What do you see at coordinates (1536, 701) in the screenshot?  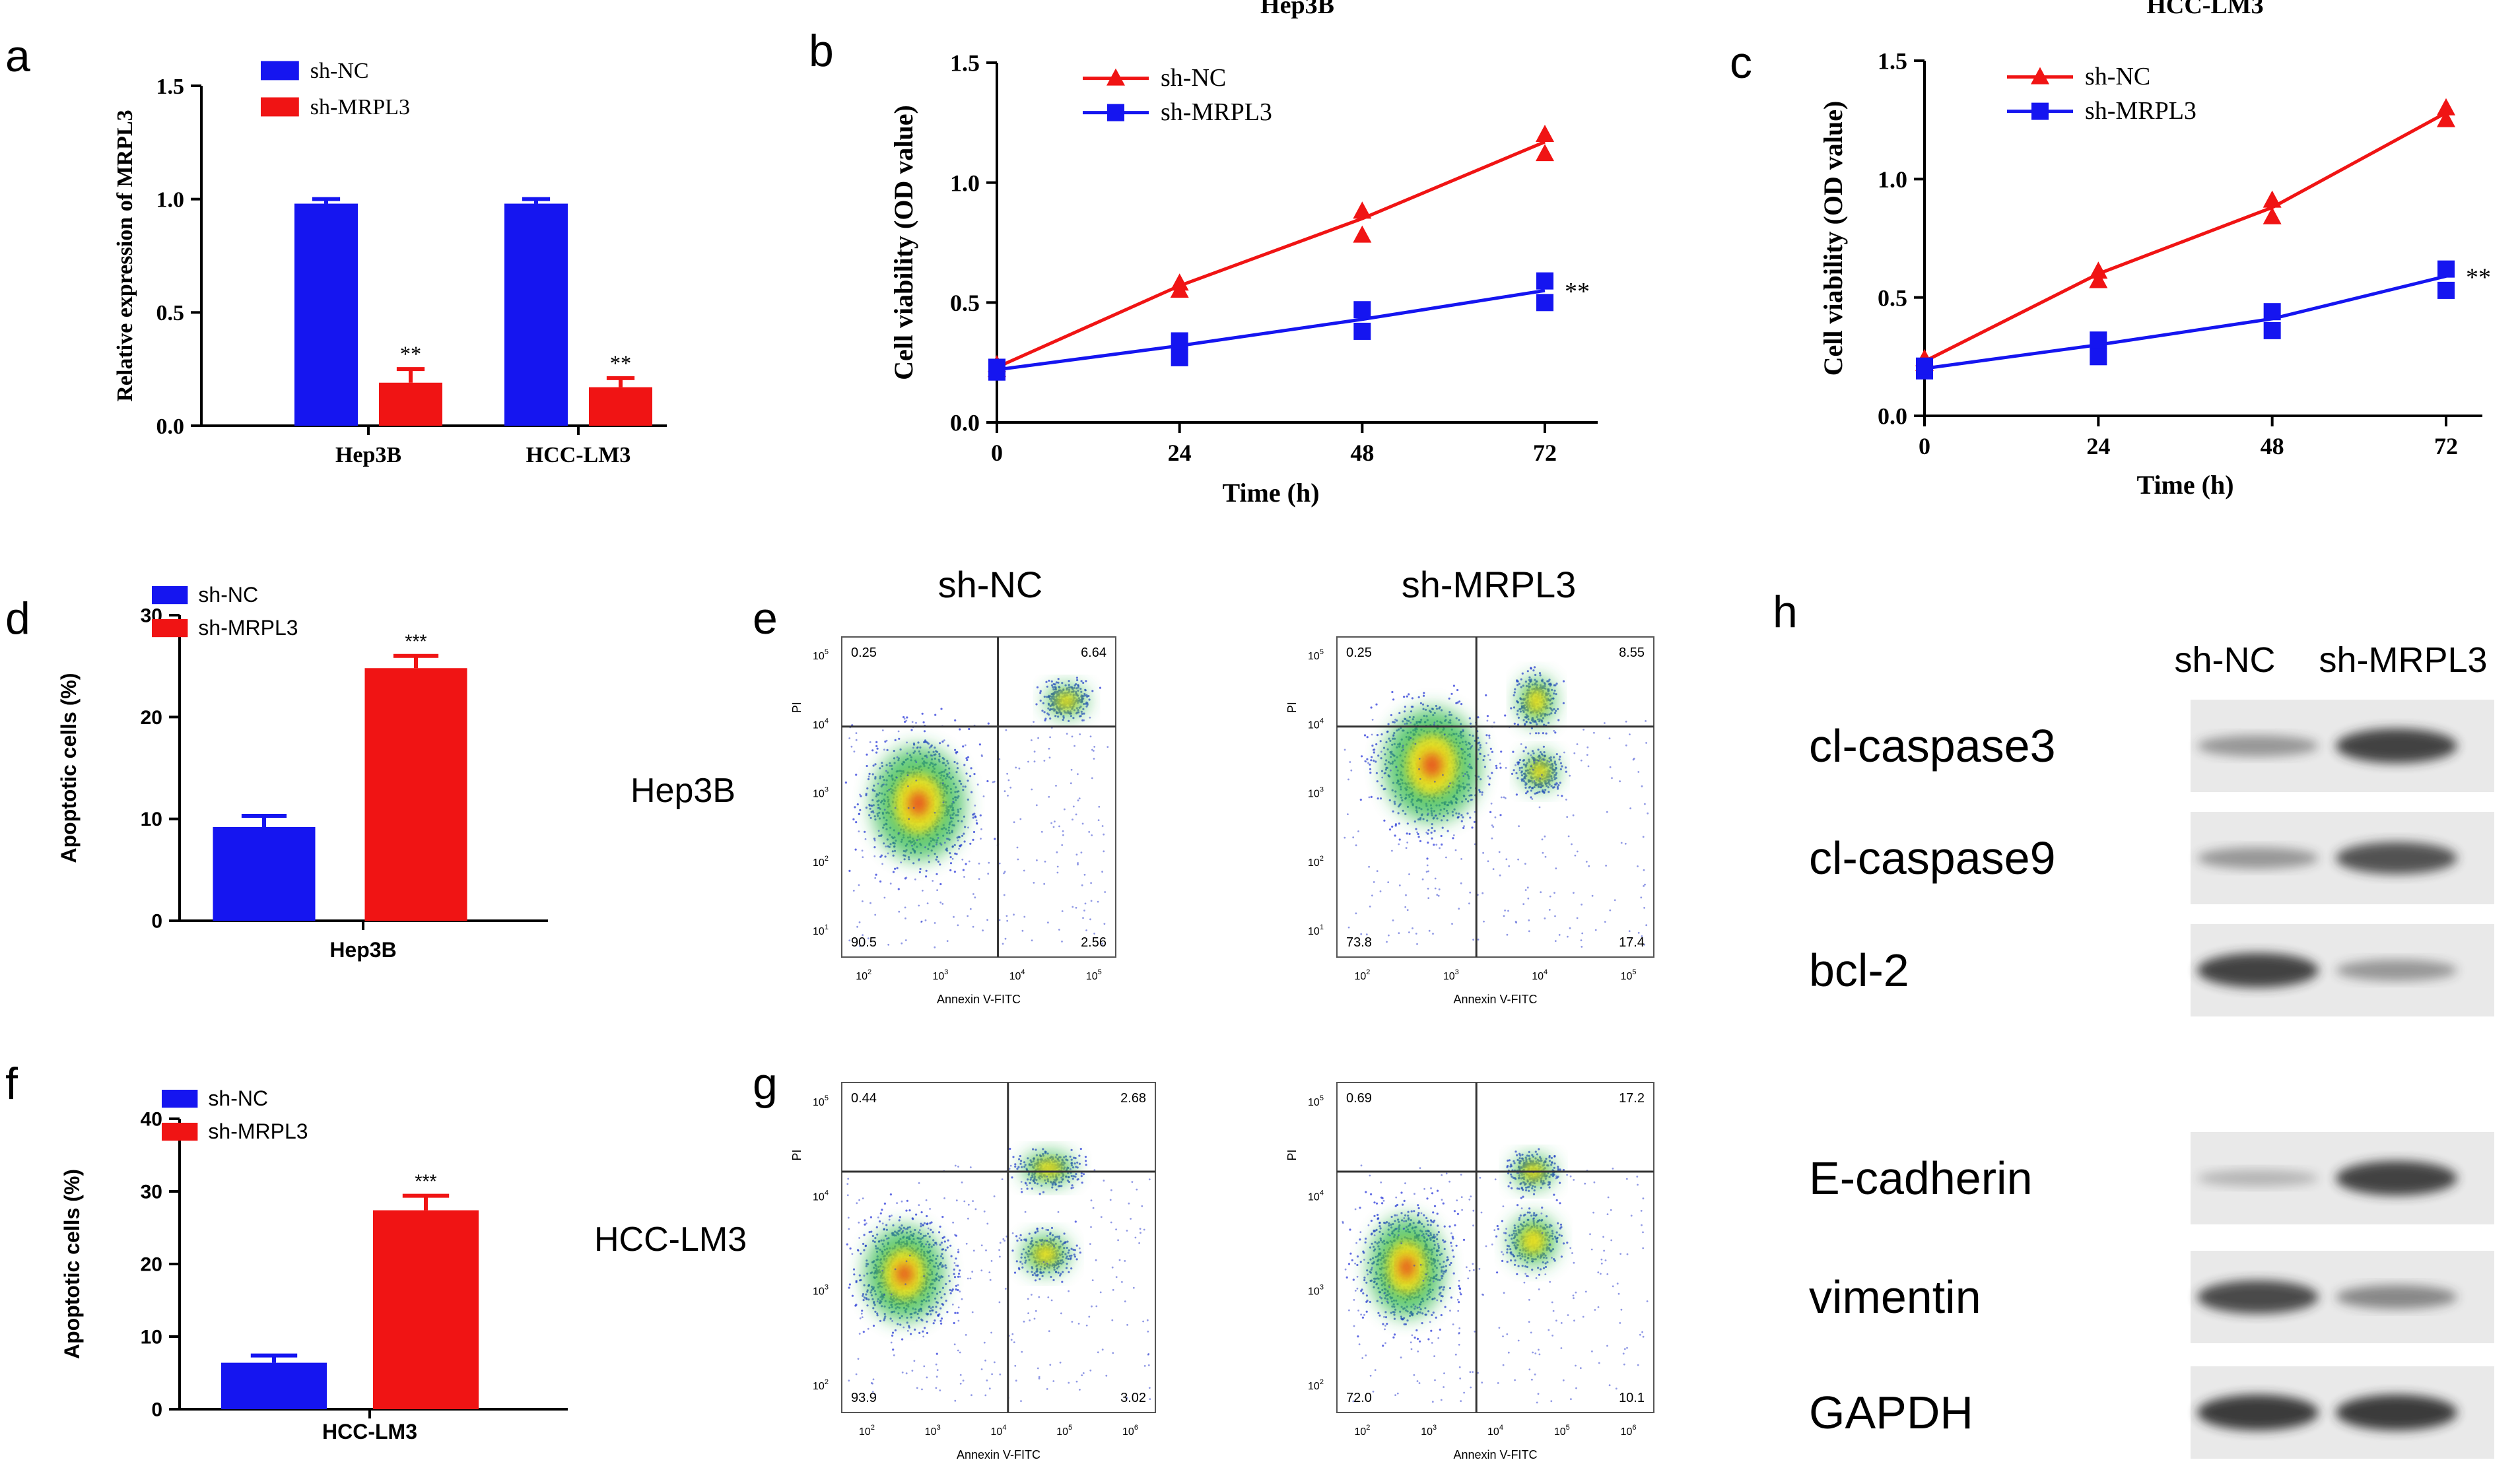 I see `density-high` at bounding box center [1536, 701].